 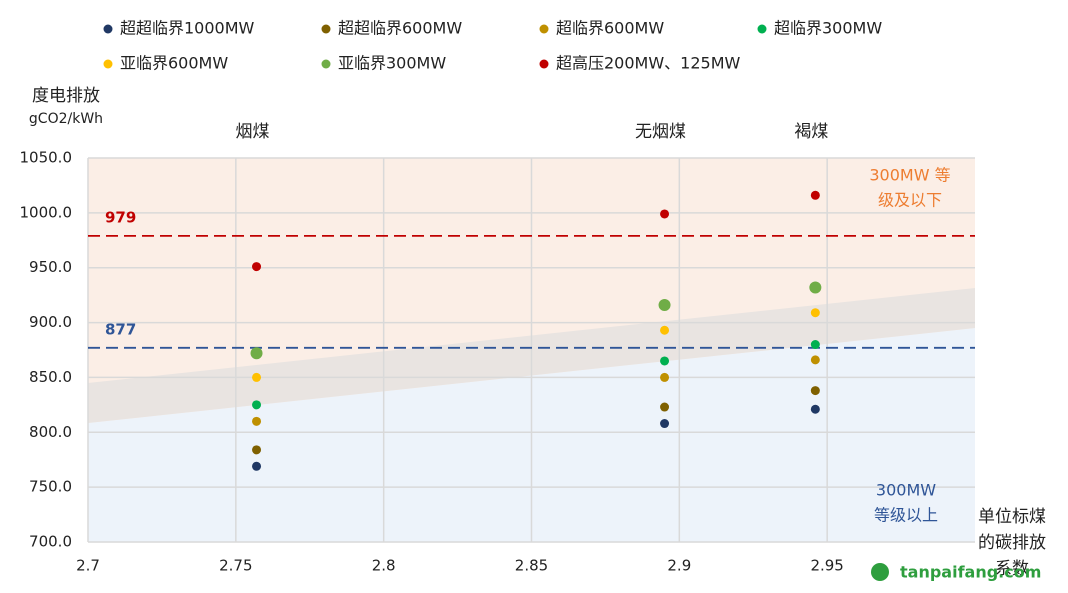 What do you see at coordinates (811, 132) in the screenshot?
I see `category-label: 褐煤` at bounding box center [811, 132].